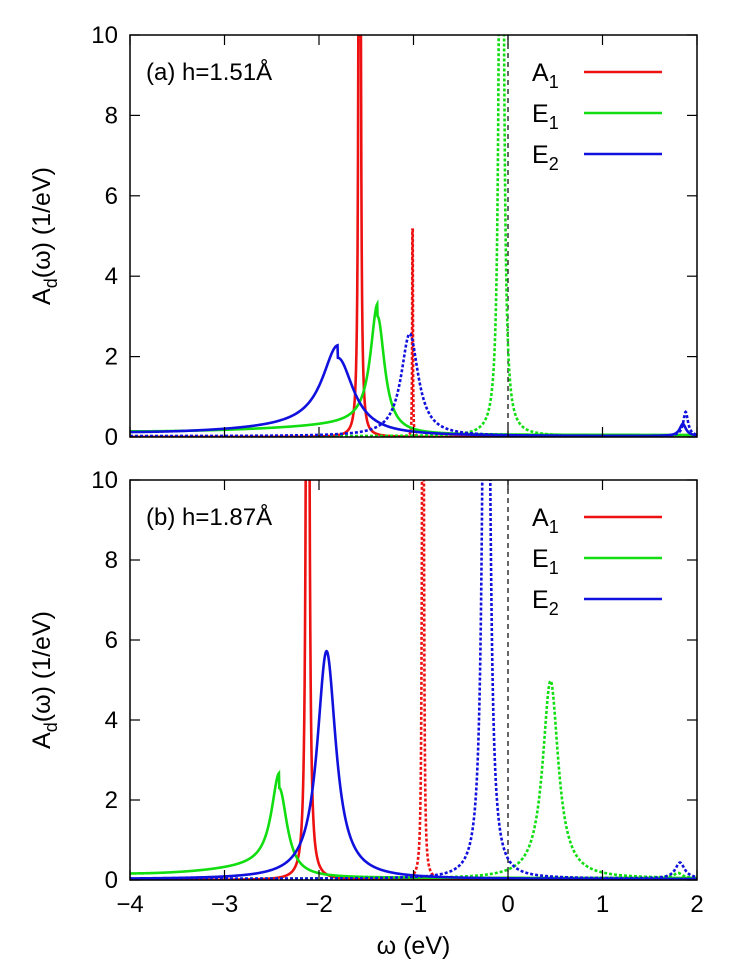  Describe the element at coordinates (318, 904) in the screenshot. I see `x-tick-label: −2` at that location.